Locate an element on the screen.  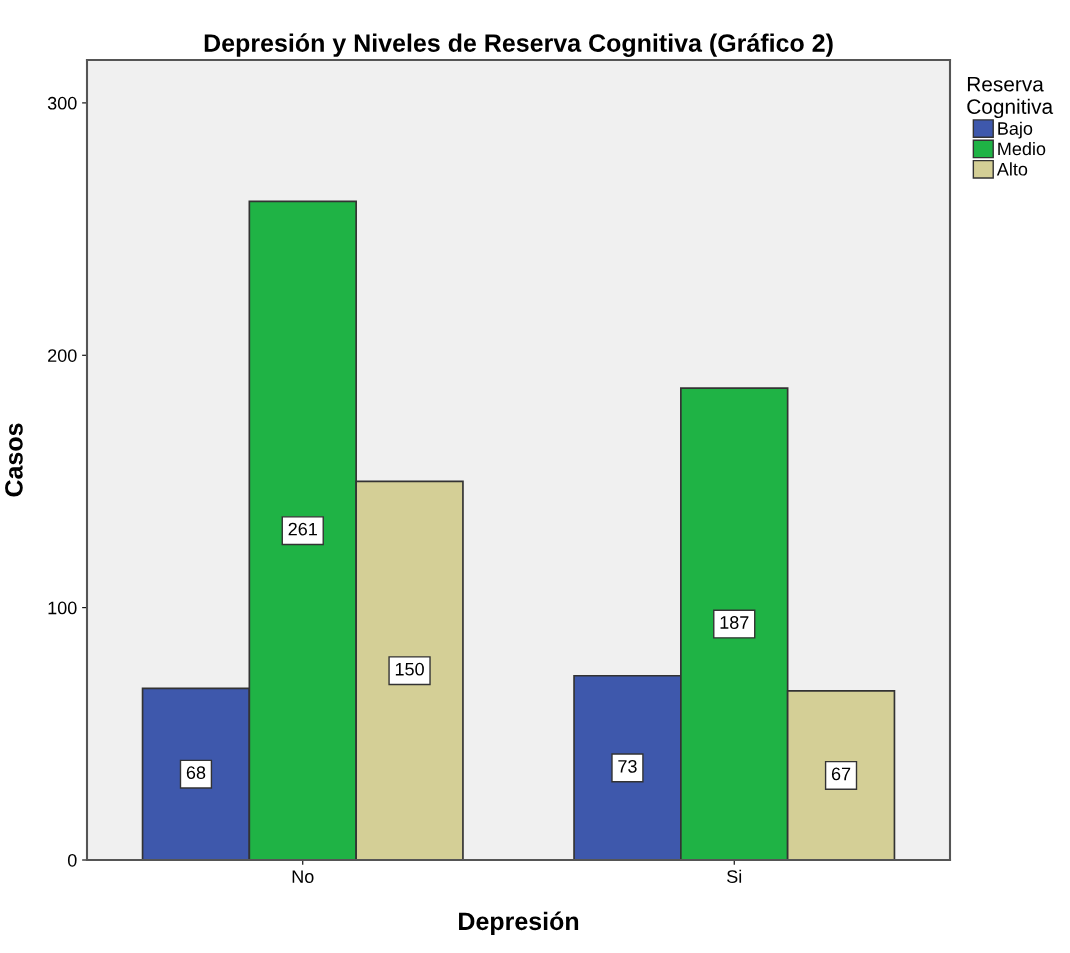
data-label: 187 is located at coordinates (734, 622).